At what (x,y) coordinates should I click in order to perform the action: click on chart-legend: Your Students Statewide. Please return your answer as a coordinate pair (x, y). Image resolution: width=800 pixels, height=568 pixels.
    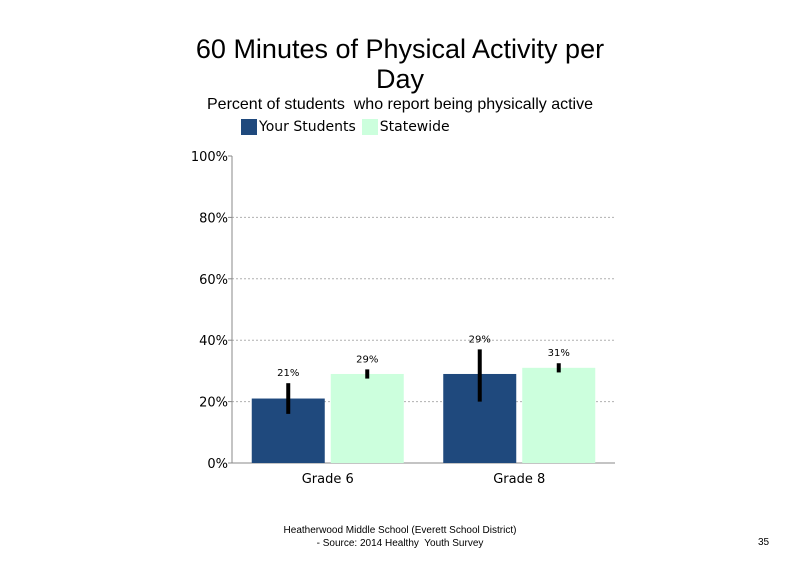
    Looking at the image, I should click on (348, 127).